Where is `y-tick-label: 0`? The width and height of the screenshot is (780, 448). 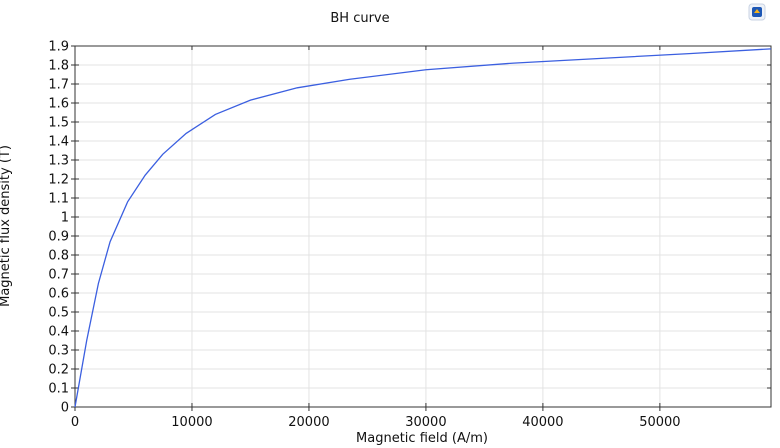 y-tick-label: 0 is located at coordinates (65, 408).